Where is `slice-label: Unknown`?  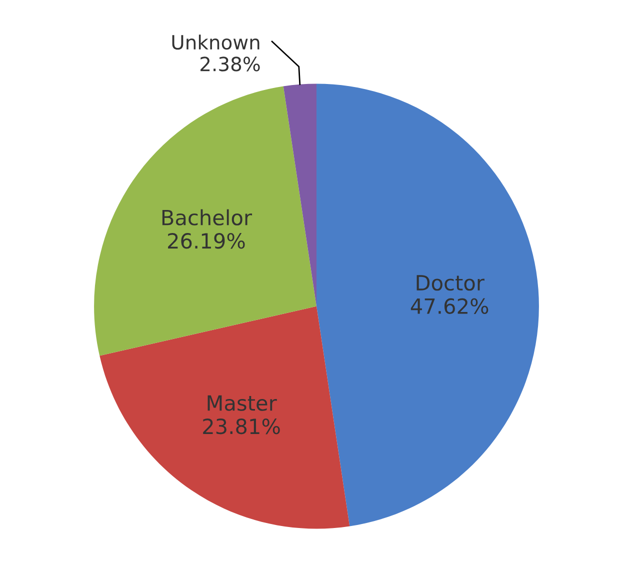
slice-label: Unknown is located at coordinates (216, 42).